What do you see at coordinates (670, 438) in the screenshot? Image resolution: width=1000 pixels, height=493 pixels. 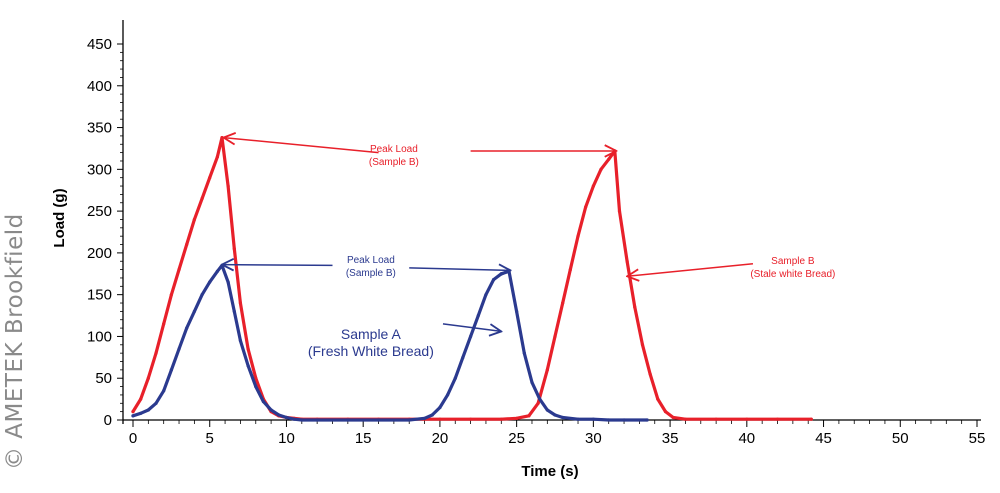 I see `x-tick-label: 35` at bounding box center [670, 438].